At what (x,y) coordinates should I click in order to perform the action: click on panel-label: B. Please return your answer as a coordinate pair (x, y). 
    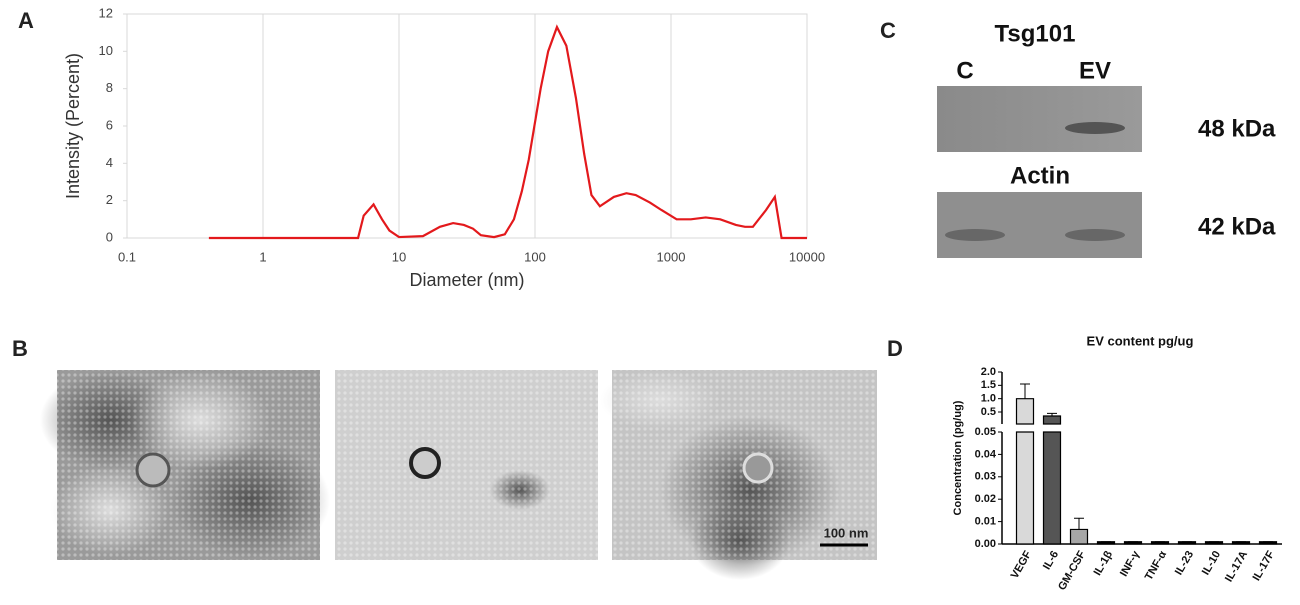
    Looking at the image, I should click on (20, 348).